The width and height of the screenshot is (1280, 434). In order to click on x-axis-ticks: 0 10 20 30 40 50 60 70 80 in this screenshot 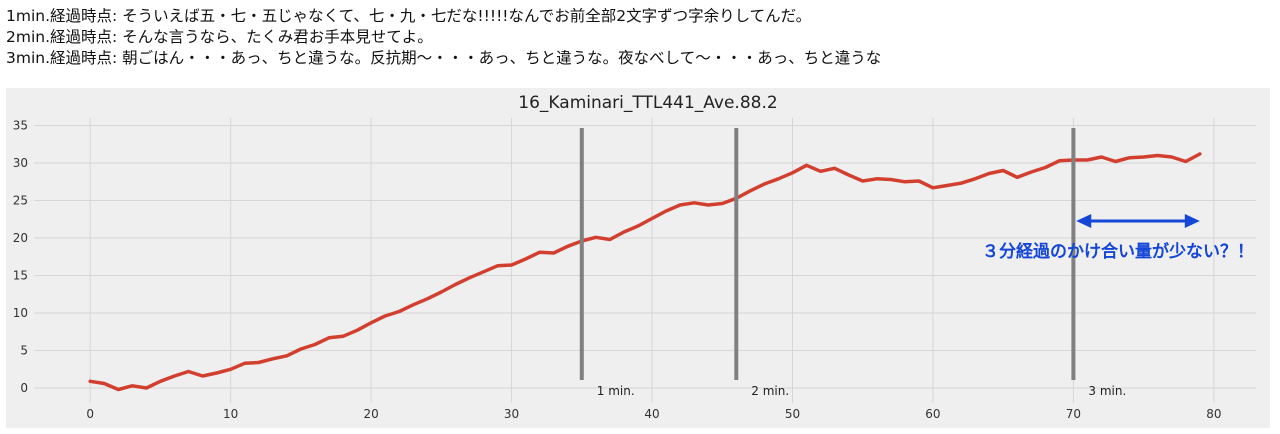, I will do `click(653, 414)`.